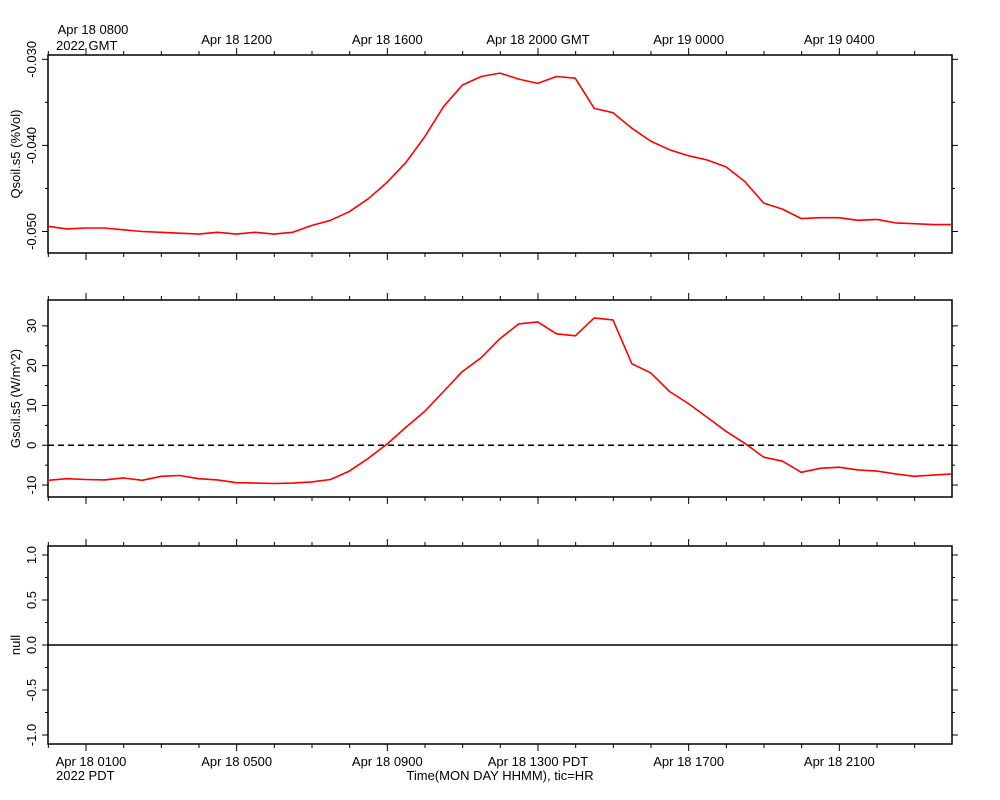  What do you see at coordinates (31, 485) in the screenshot?
I see `y-tick-label: -10` at bounding box center [31, 485].